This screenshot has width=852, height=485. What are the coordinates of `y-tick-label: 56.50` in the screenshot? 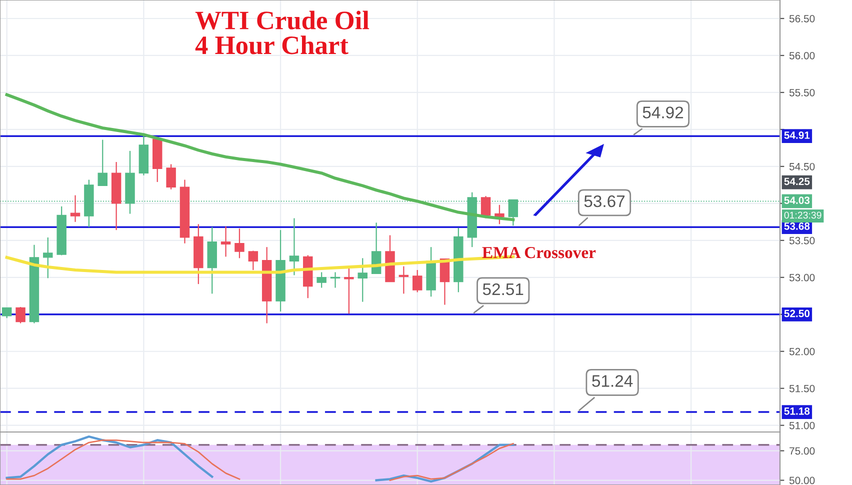 It's located at (802, 18).